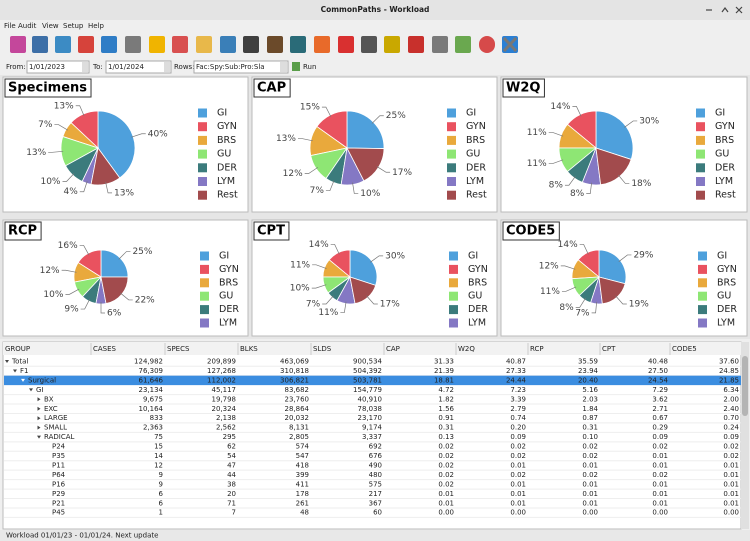 The width and height of the screenshot is (750, 541). What do you see at coordinates (58, 67) in the screenshot?
I see `from-input` at bounding box center [58, 67].